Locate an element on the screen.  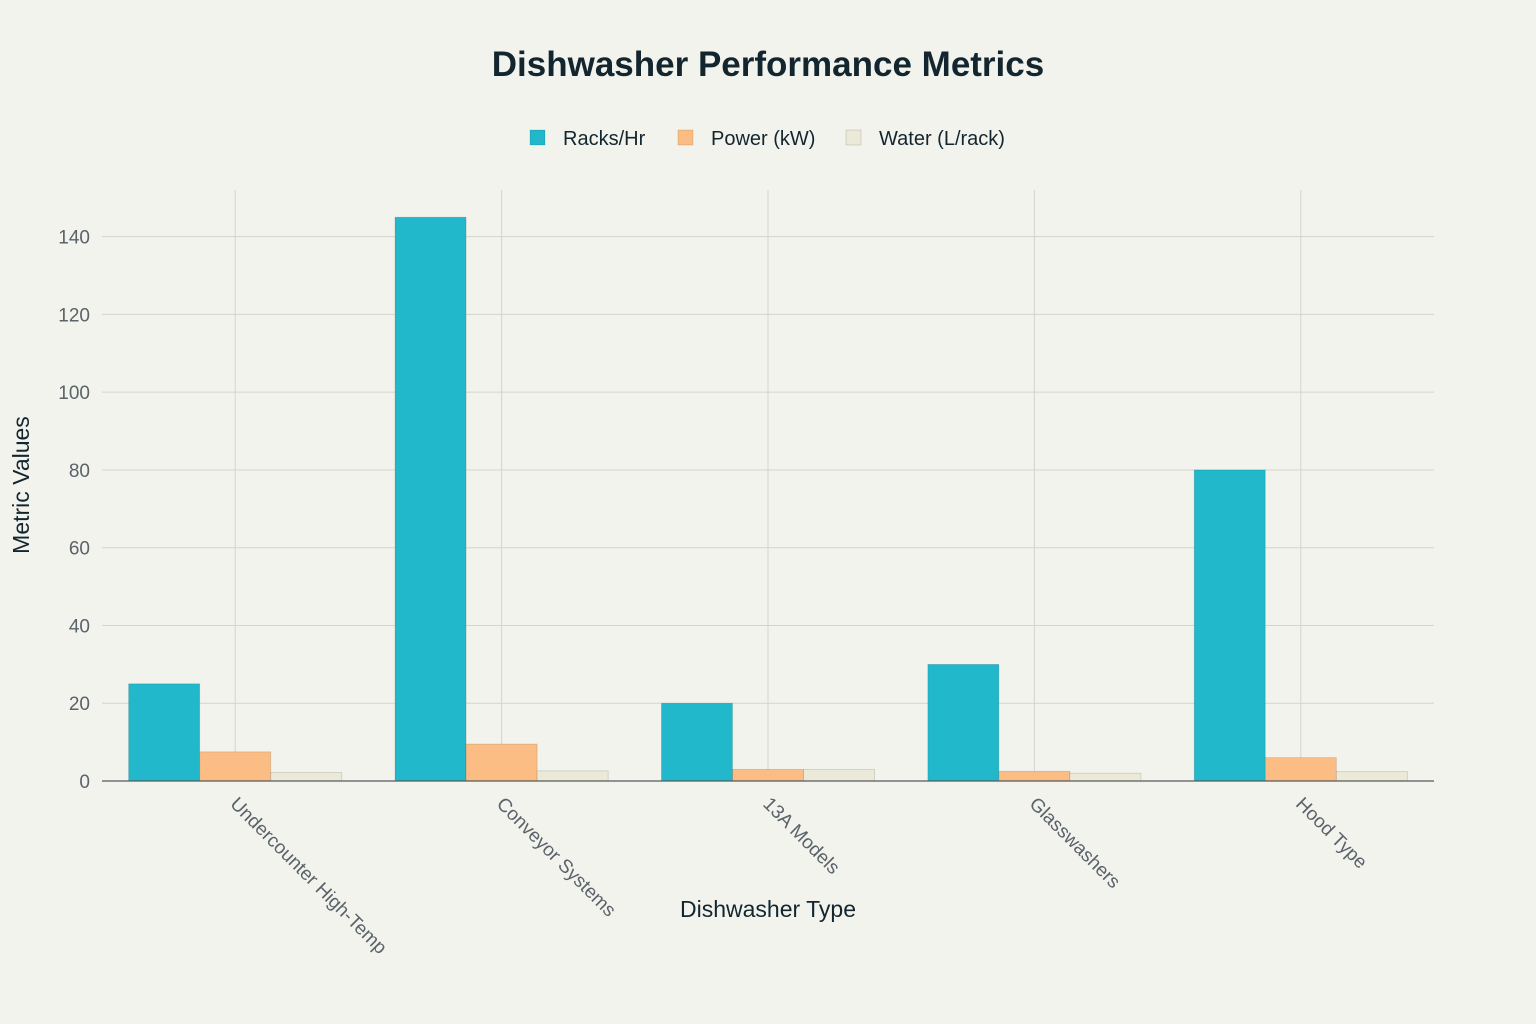
legend: Racks/Hr Power (kW) Water (L/rack) is located at coordinates (767, 139).